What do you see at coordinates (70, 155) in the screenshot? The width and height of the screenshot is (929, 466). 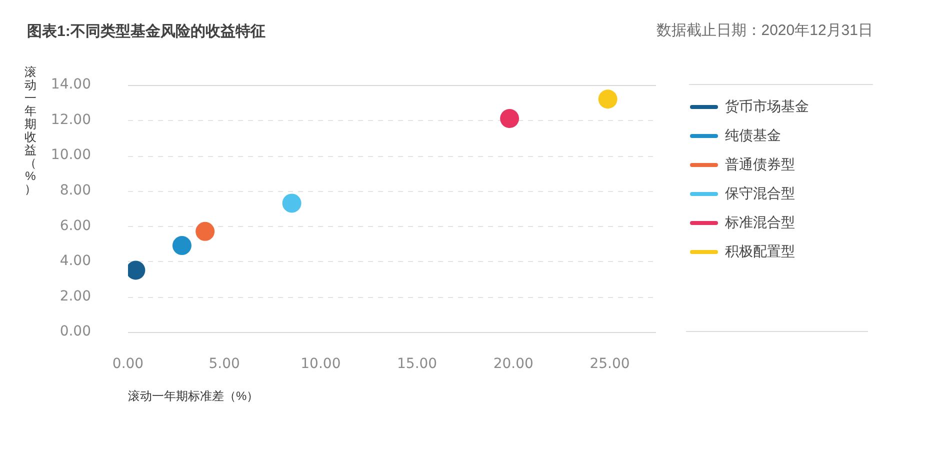 I see `y-tick-label: 10.00` at bounding box center [70, 155].